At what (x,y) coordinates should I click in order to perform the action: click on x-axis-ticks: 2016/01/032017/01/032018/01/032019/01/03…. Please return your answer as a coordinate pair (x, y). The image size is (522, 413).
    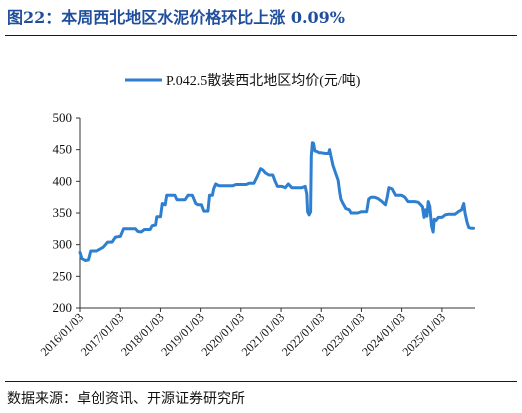
    Looking at the image, I should click on (243, 333).